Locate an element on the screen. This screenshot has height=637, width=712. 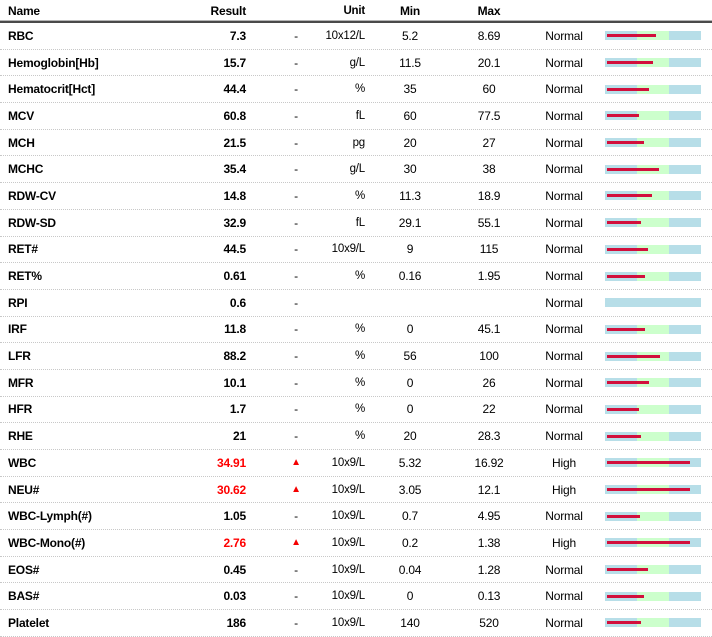
max-value: 20.1 is located at coordinates (489, 62).